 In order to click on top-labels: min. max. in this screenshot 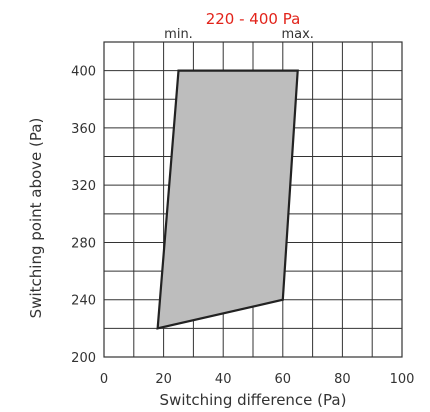, I will do `click(239, 34)`.